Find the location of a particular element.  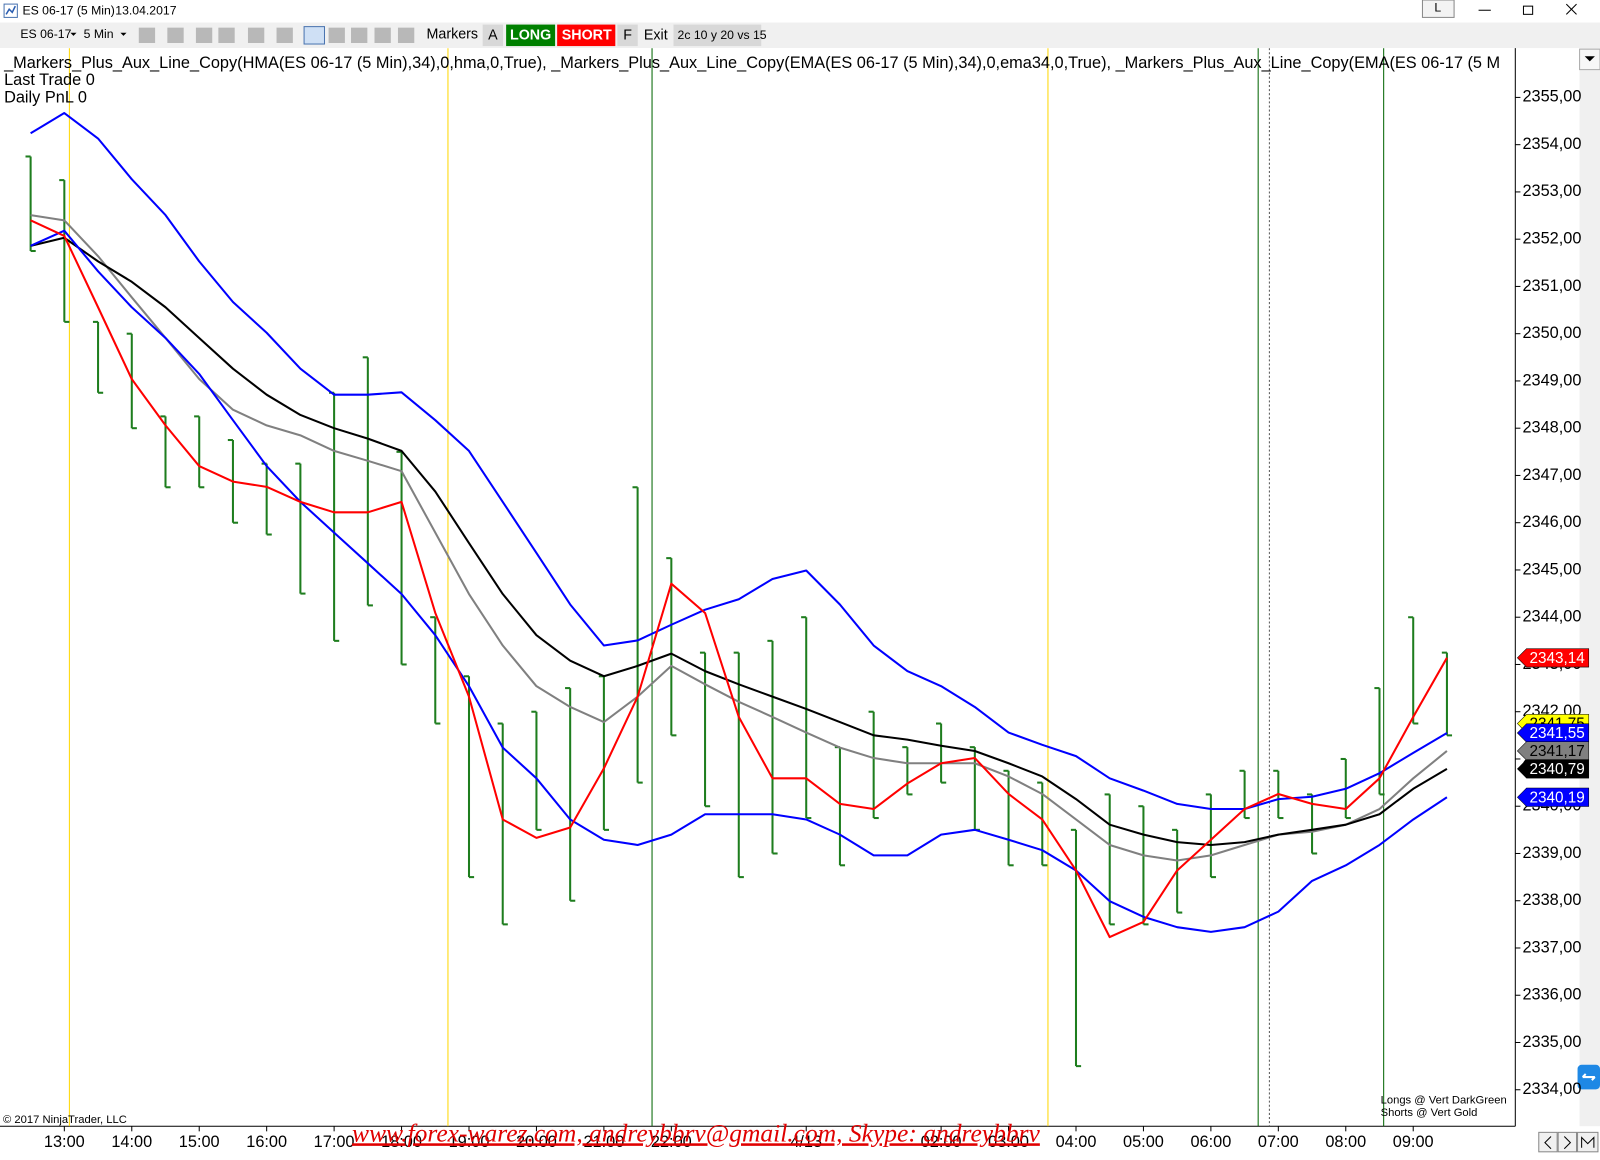

price-flag: 2340,79 is located at coordinates (1553, 769).